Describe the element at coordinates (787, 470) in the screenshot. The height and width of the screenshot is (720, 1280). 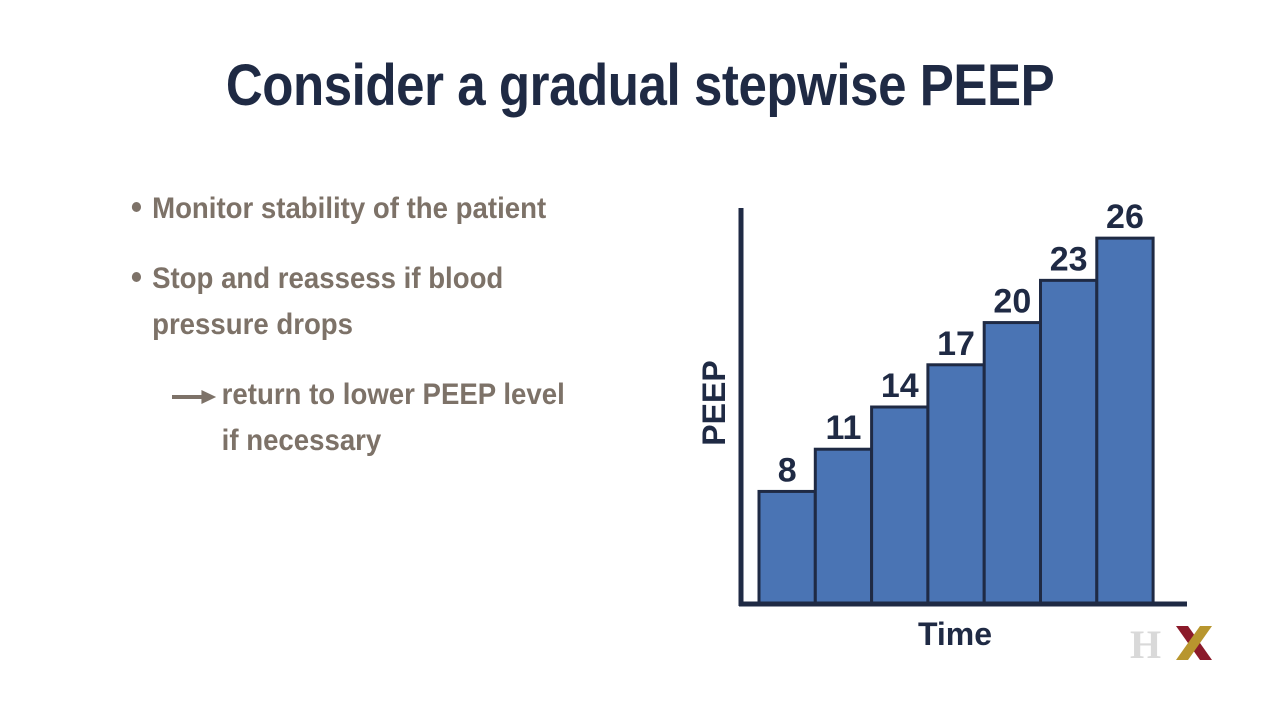
I see `data-label-1: 8` at that location.